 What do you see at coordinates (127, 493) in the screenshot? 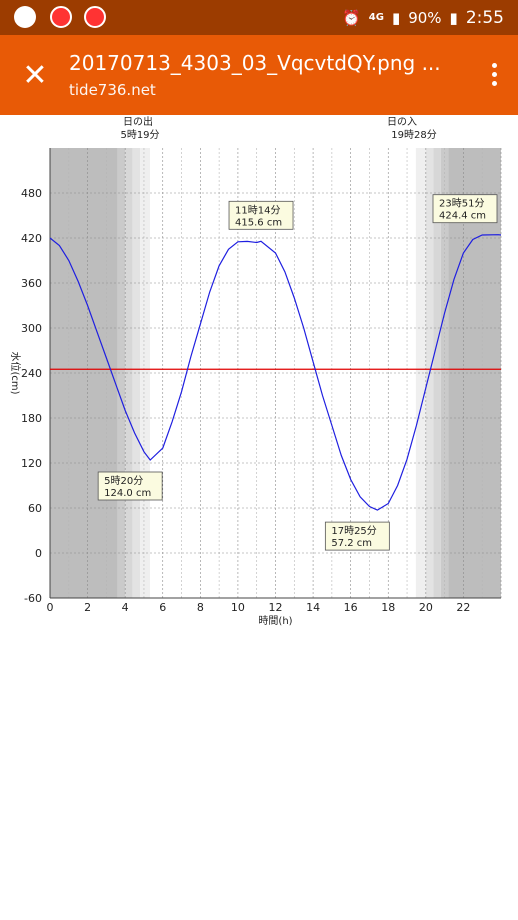
I see `callout-value: 124.0 cm` at bounding box center [127, 493].